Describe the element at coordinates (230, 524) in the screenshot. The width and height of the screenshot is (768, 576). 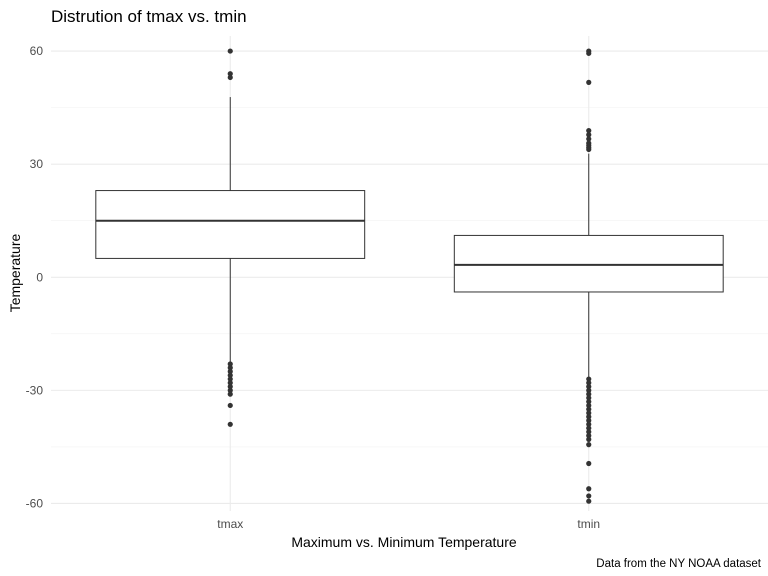
I see `x-tick-label: tmax` at that location.